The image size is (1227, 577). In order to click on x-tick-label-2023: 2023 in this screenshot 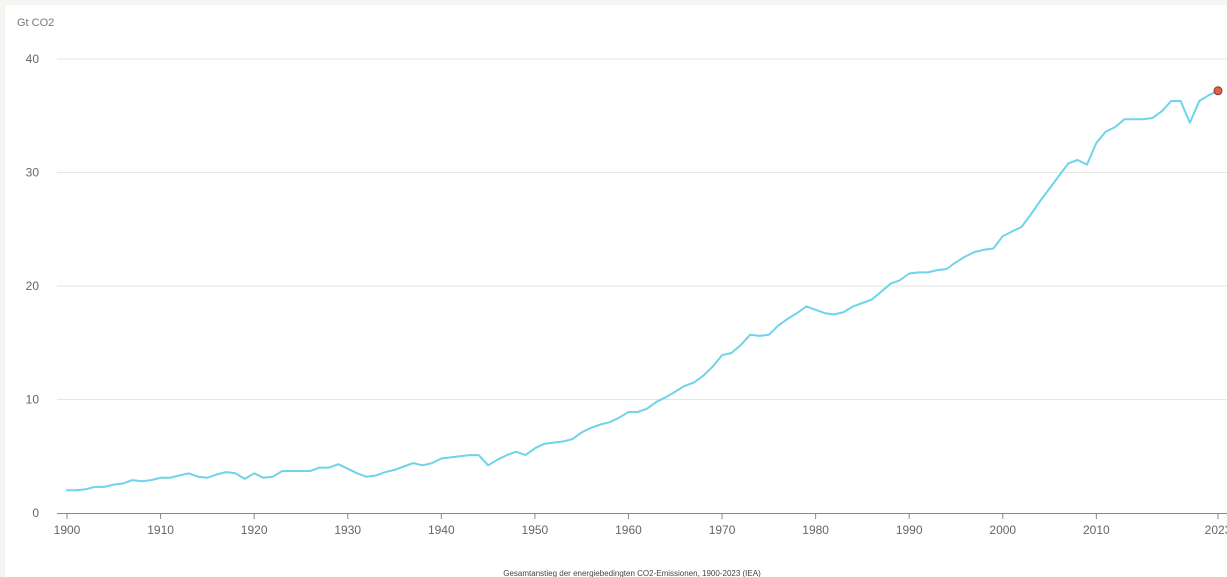, I will do `click(1216, 530)`.